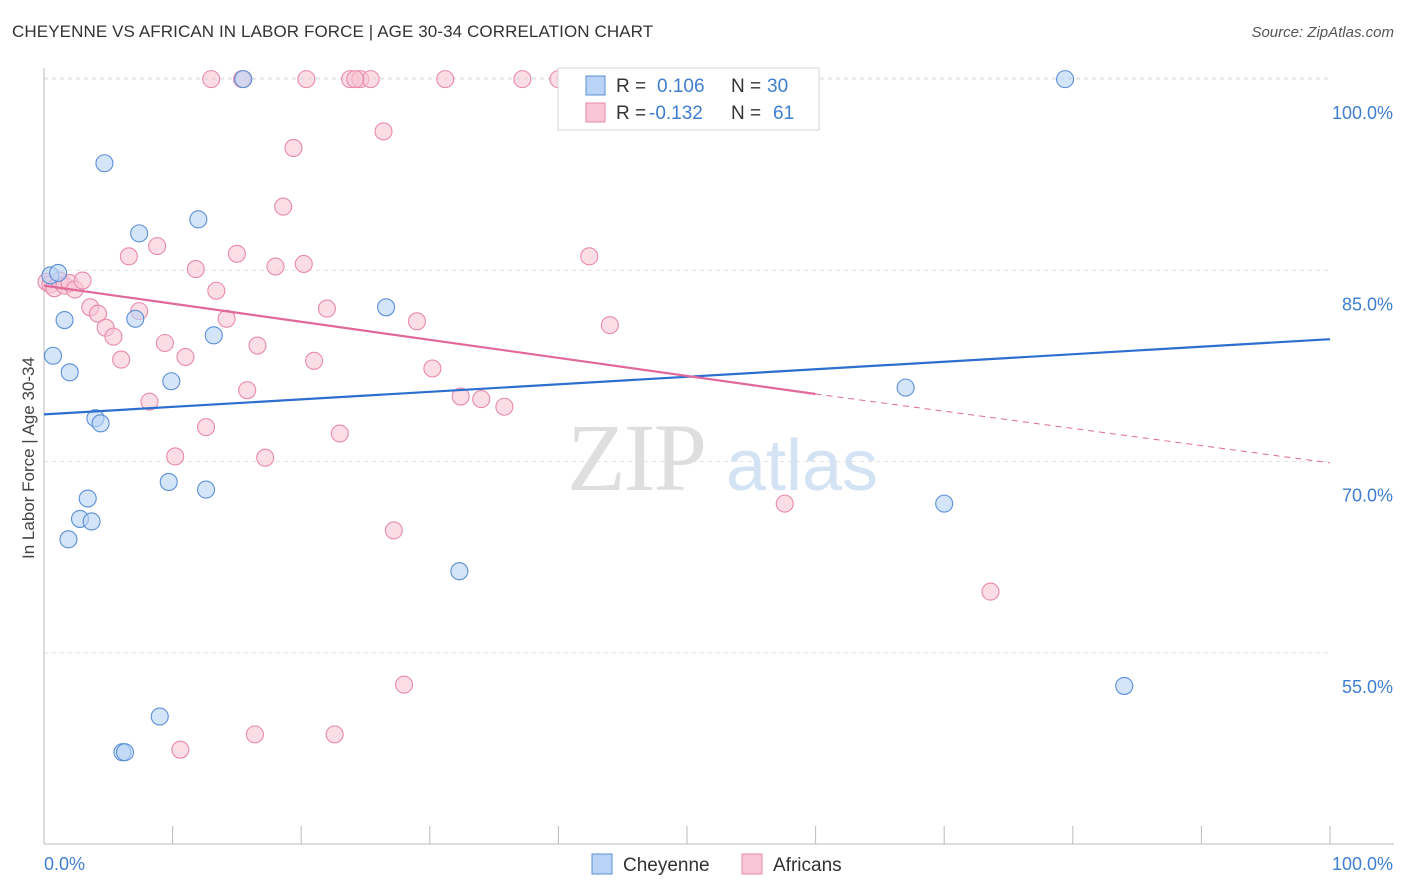  I want to click on bottom-legend-cheyenne: Cheyenne, so click(666, 865).